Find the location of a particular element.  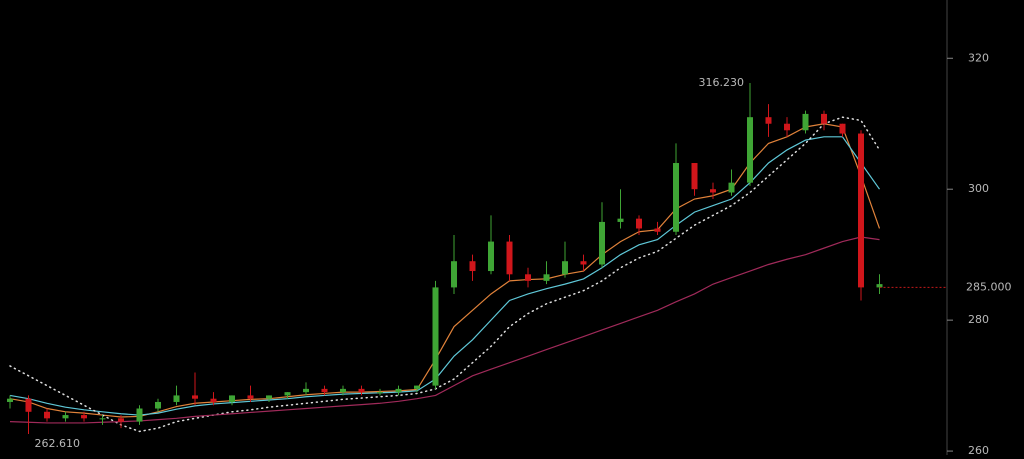

y-tick-label: 260 is located at coordinates (978, 449).